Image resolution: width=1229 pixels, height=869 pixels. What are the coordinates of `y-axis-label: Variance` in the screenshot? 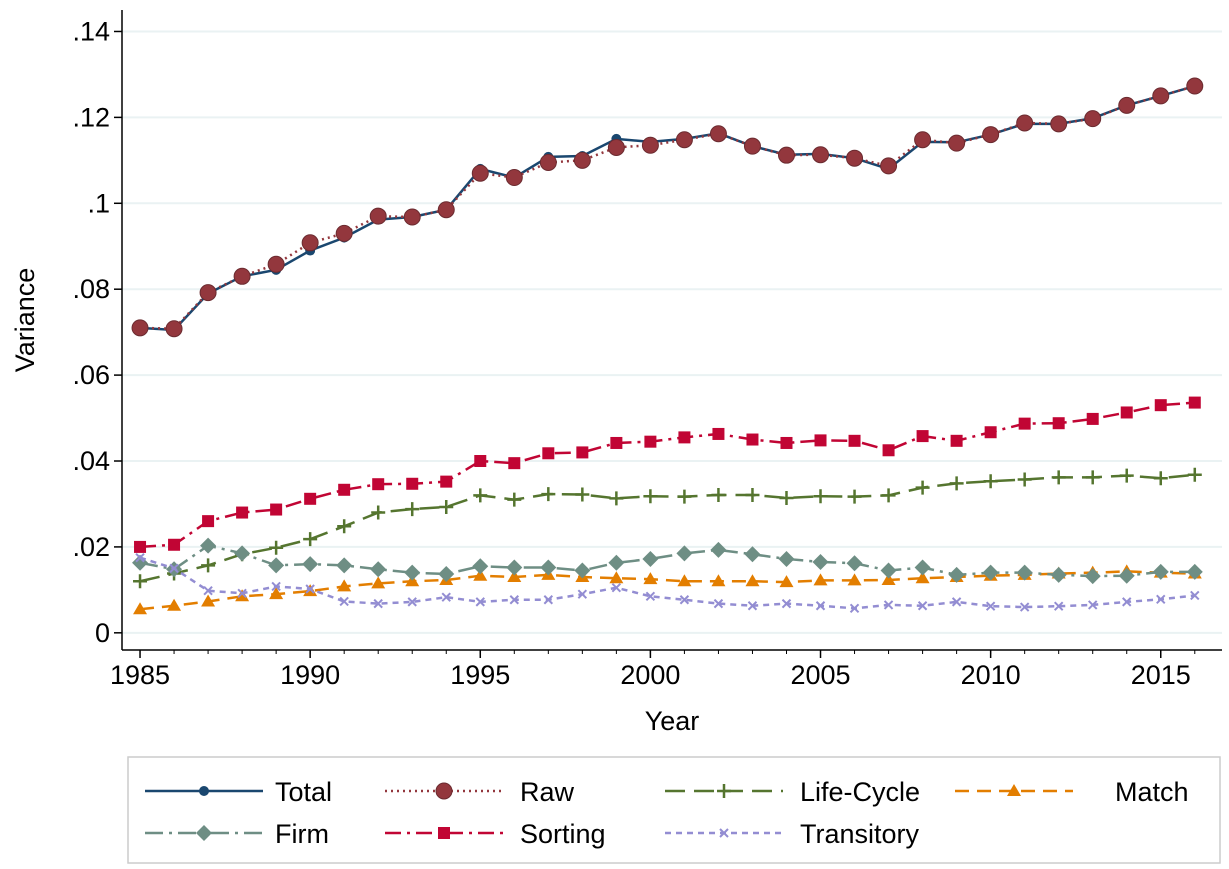 It's located at (25, 320).